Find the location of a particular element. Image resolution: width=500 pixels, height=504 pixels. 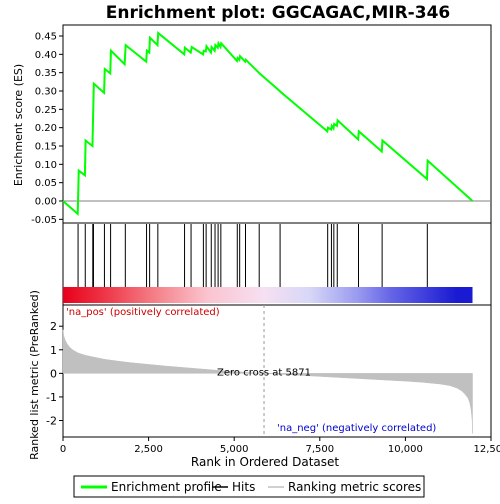

chart-title: Enrichment plot: GGCAGAC,MIR-346 is located at coordinates (278, 13).